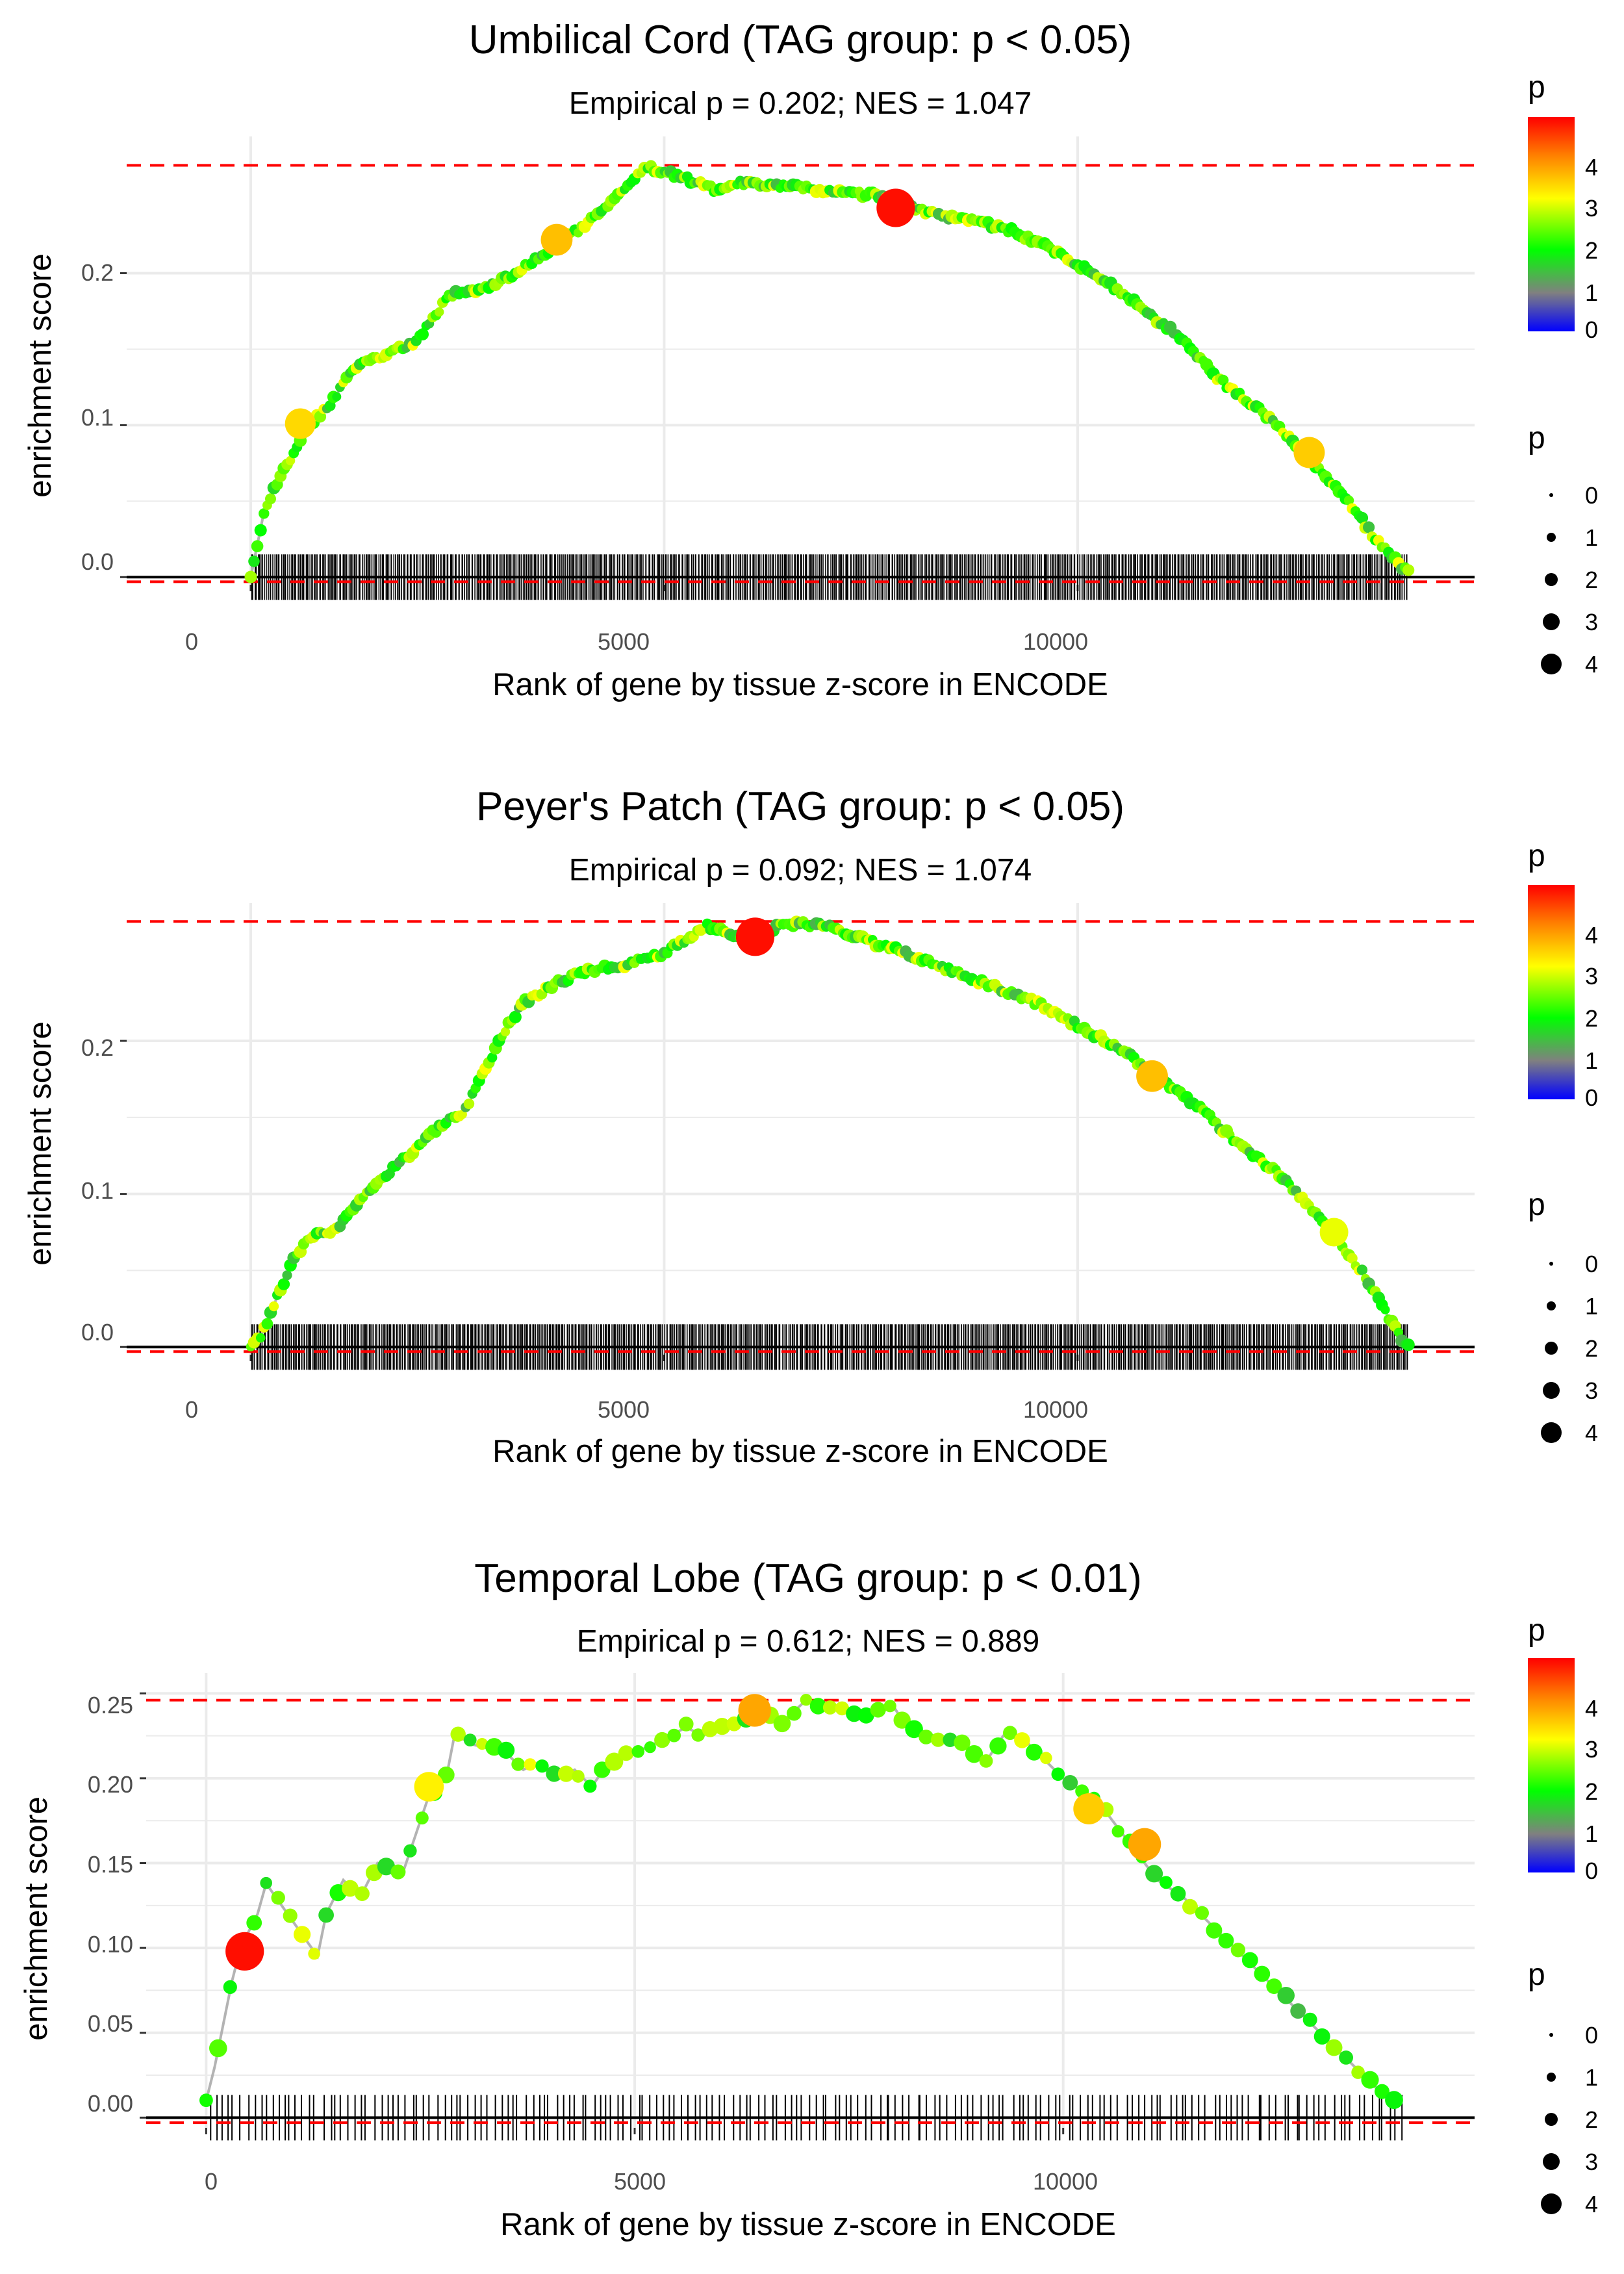  What do you see at coordinates (808, 1641) in the screenshot?
I see `panel-3-subtitle: Empirical p = 0.612; NES = 0.889` at bounding box center [808, 1641].